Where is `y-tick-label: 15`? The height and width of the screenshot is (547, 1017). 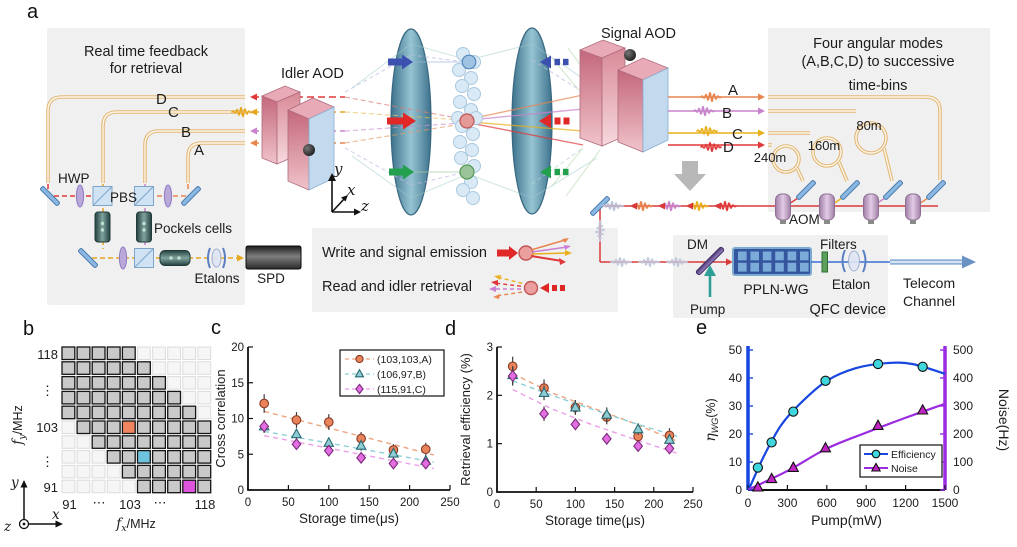 y-tick-label: 15 is located at coordinates (237, 384).